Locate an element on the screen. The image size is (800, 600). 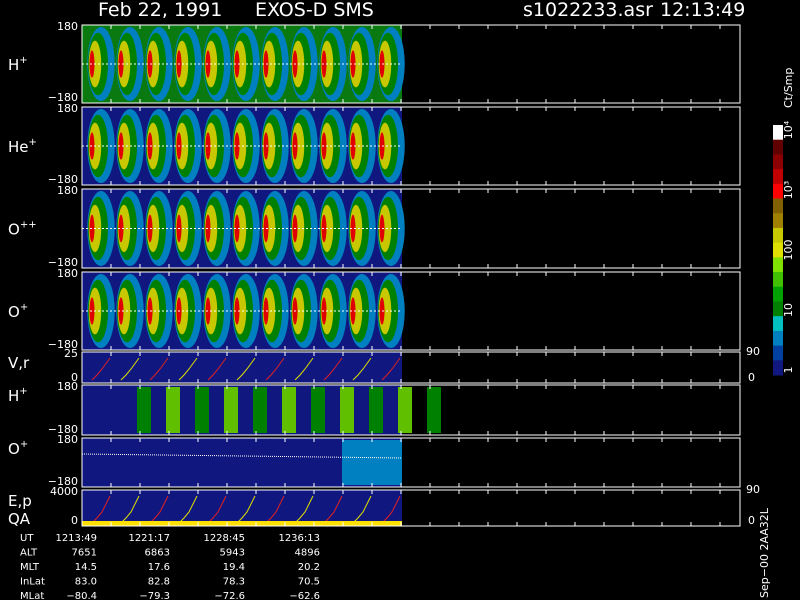
instrument: EXOS-D SMS is located at coordinates (314, 10).